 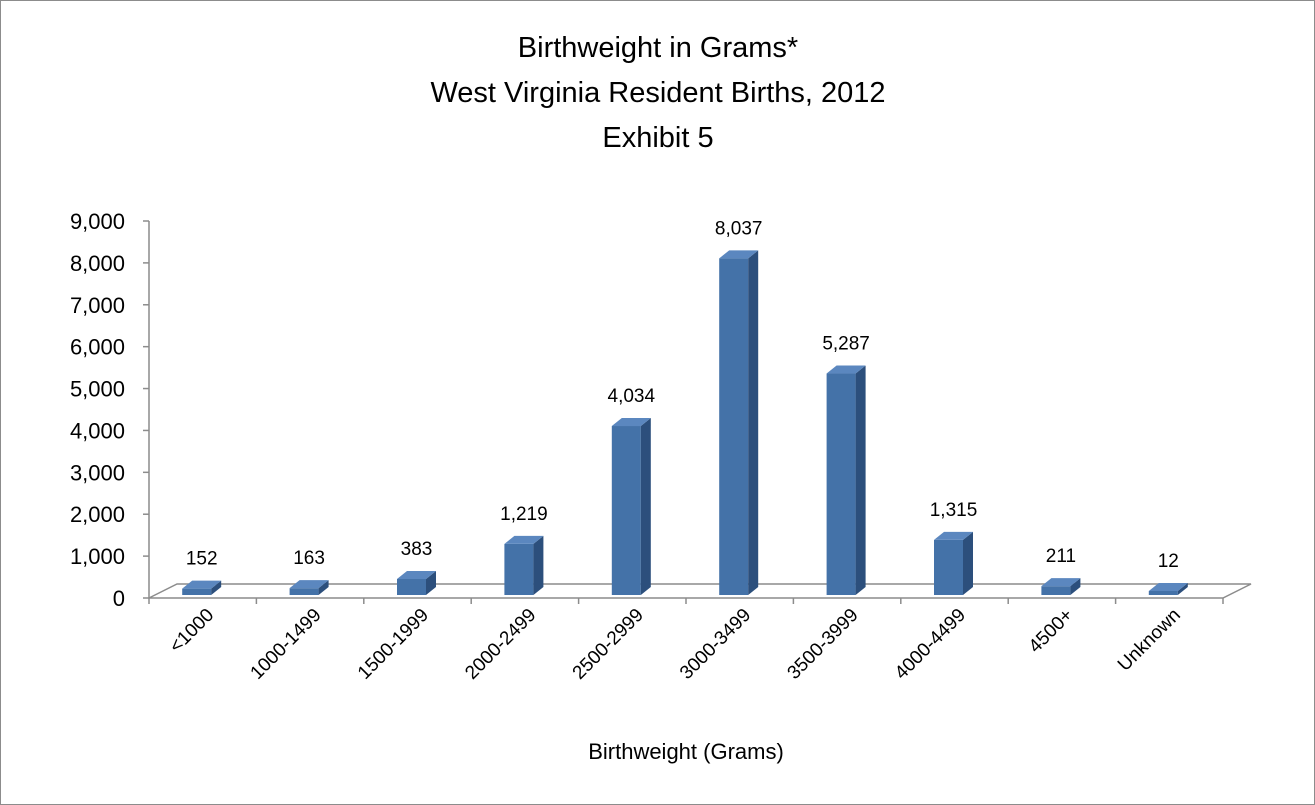 I want to click on data-label: 1,219, so click(x=524, y=514).